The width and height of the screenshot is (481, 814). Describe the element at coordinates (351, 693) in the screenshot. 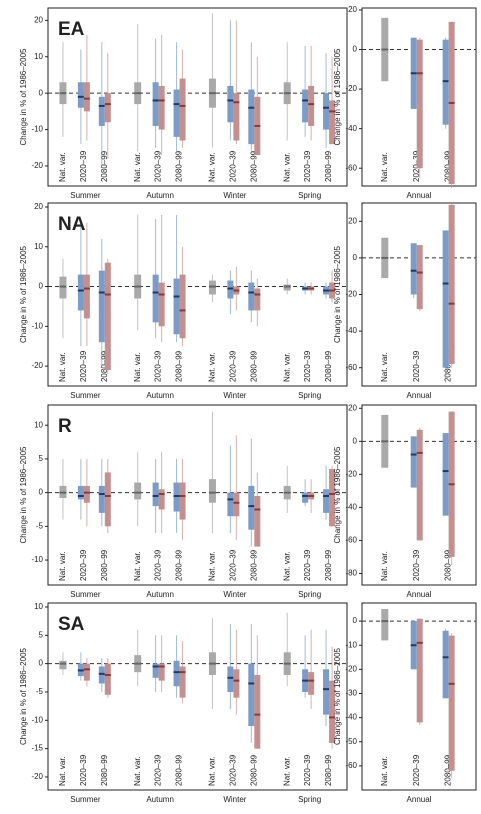

I see `y-tick-label: -30` at that location.